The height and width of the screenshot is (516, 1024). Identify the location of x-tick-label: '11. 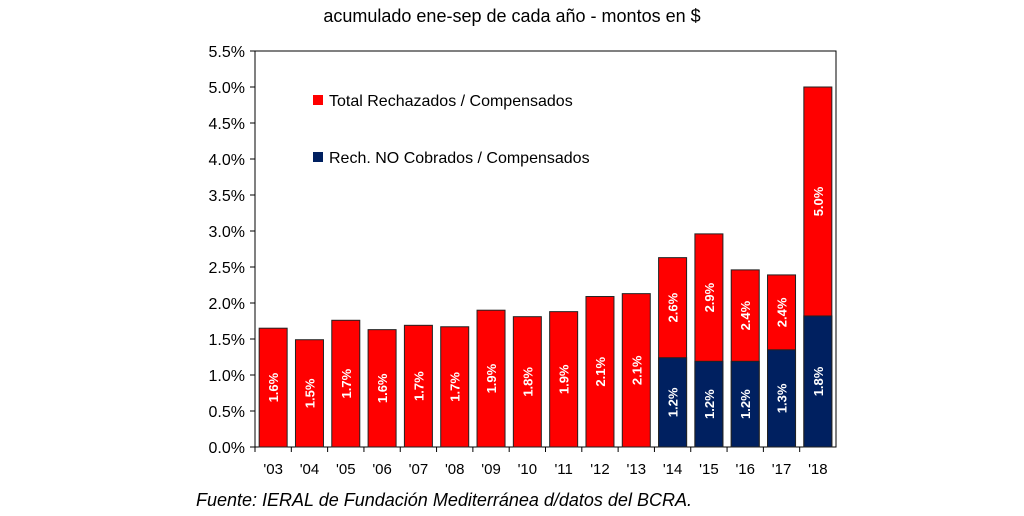
(563, 469).